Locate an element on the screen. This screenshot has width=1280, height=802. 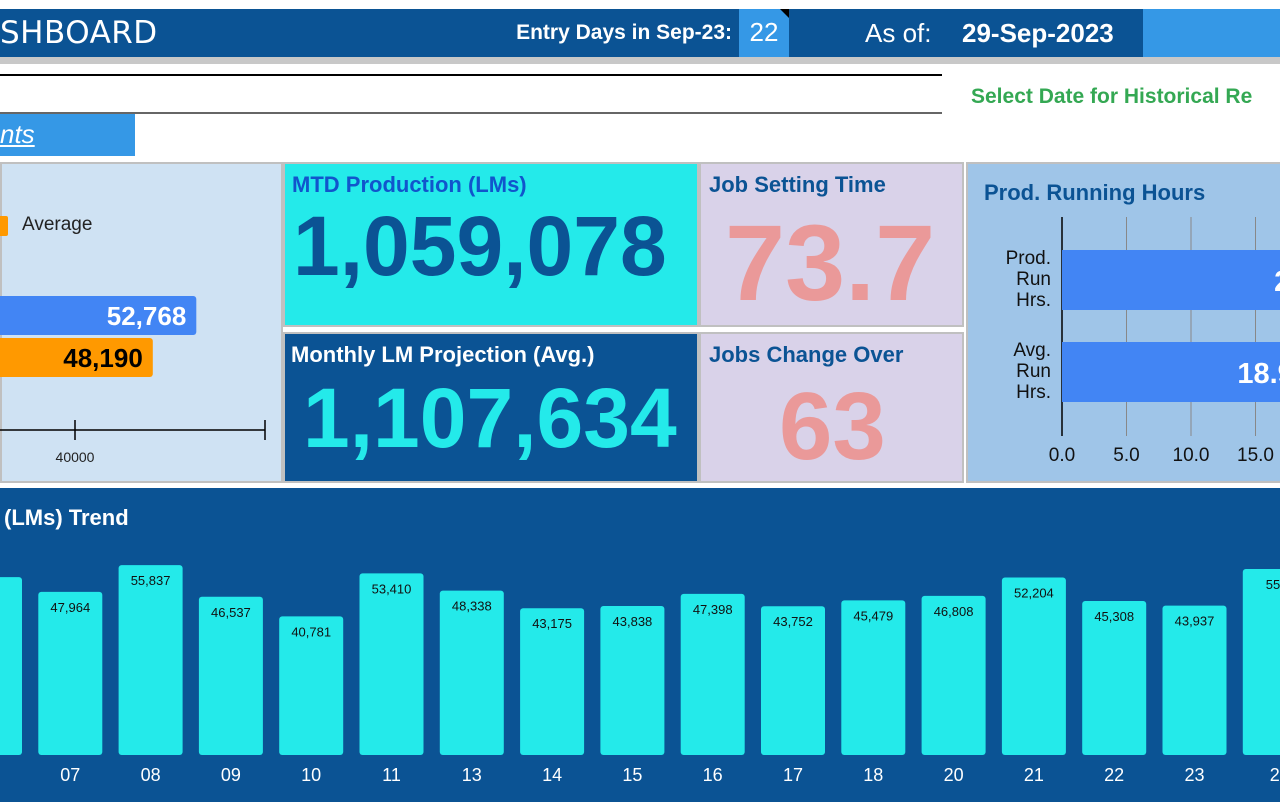
as-of-date: 29-Sep-2023 is located at coordinates (1038, 33).